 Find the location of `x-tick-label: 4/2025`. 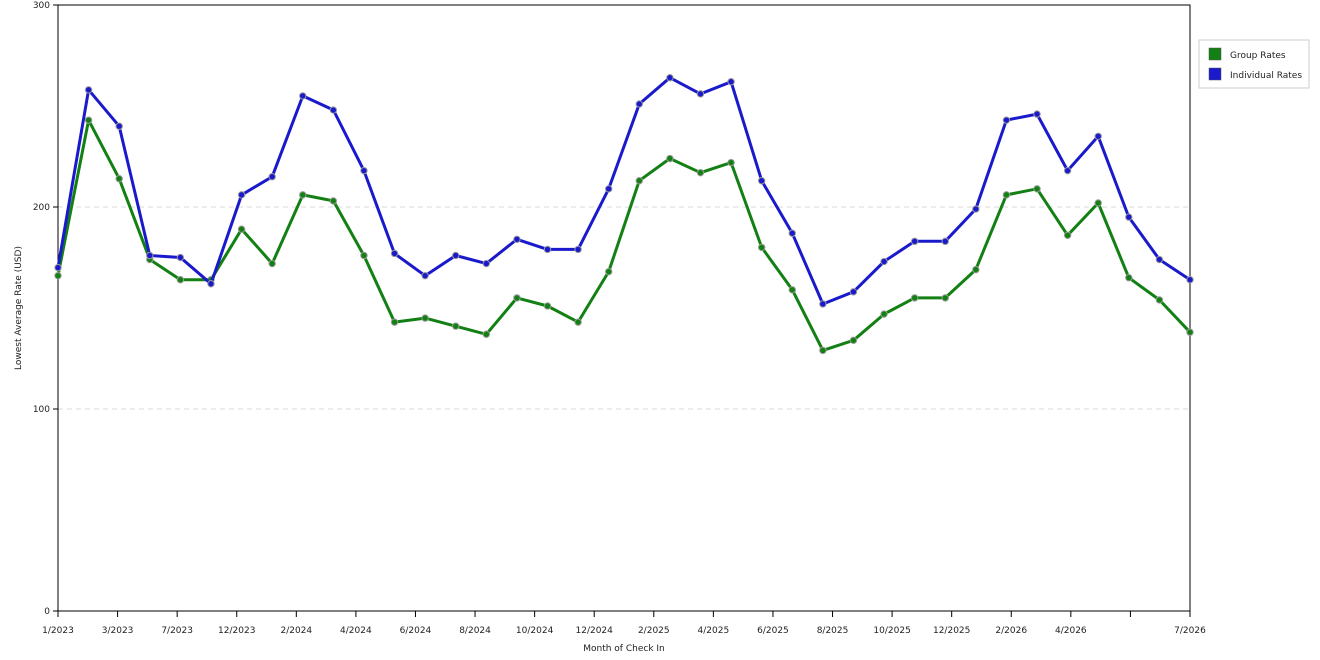

x-tick-label: 4/2025 is located at coordinates (714, 631).